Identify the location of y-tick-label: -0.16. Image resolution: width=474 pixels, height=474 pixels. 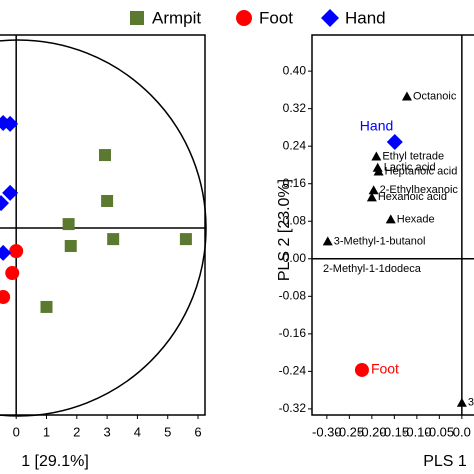
(293, 333).